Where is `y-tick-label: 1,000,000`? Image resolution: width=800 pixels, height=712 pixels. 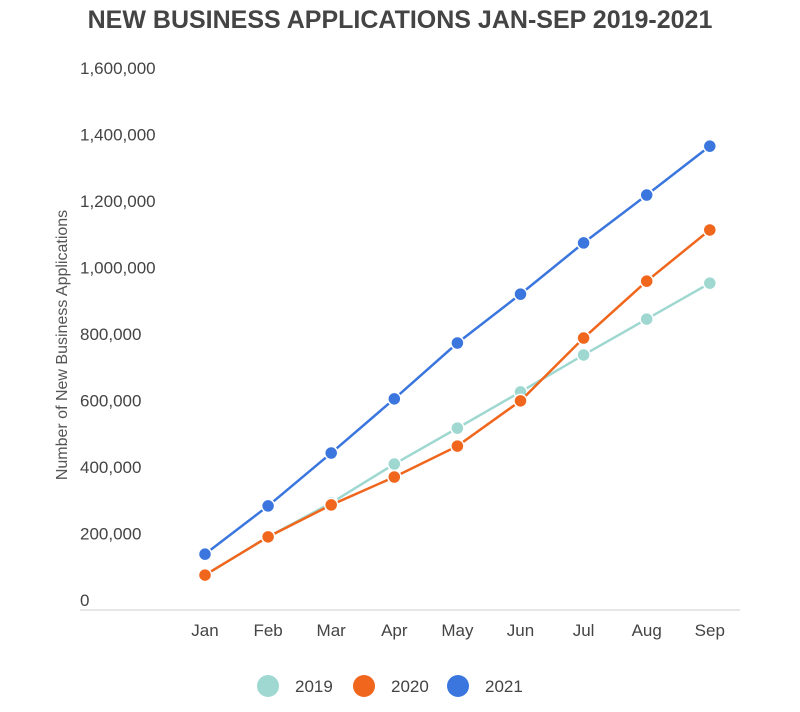
y-tick-label: 1,000,000 is located at coordinates (118, 268).